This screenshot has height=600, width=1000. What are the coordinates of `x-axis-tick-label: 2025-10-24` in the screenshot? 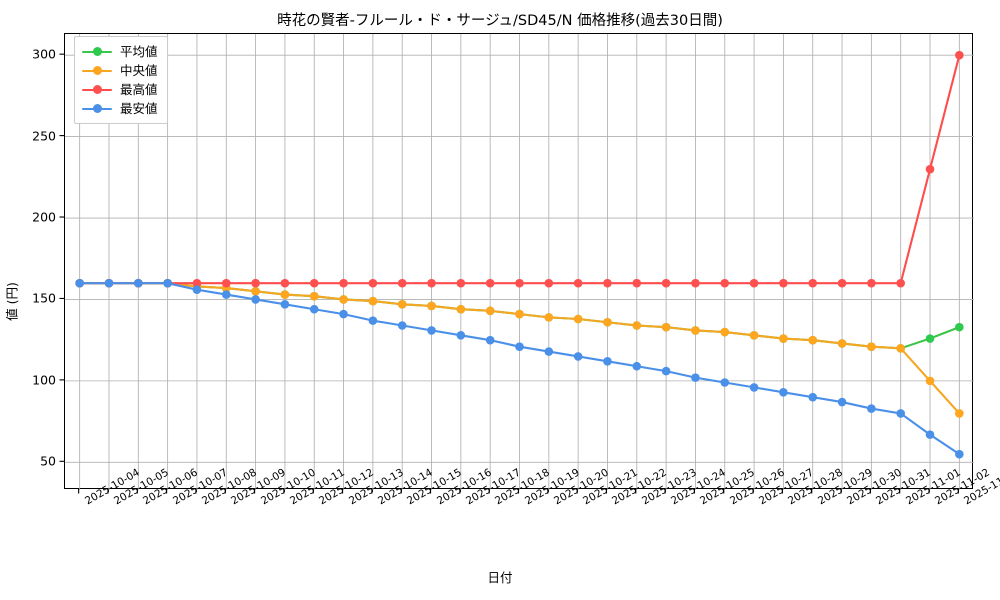 It's located at (698, 487).